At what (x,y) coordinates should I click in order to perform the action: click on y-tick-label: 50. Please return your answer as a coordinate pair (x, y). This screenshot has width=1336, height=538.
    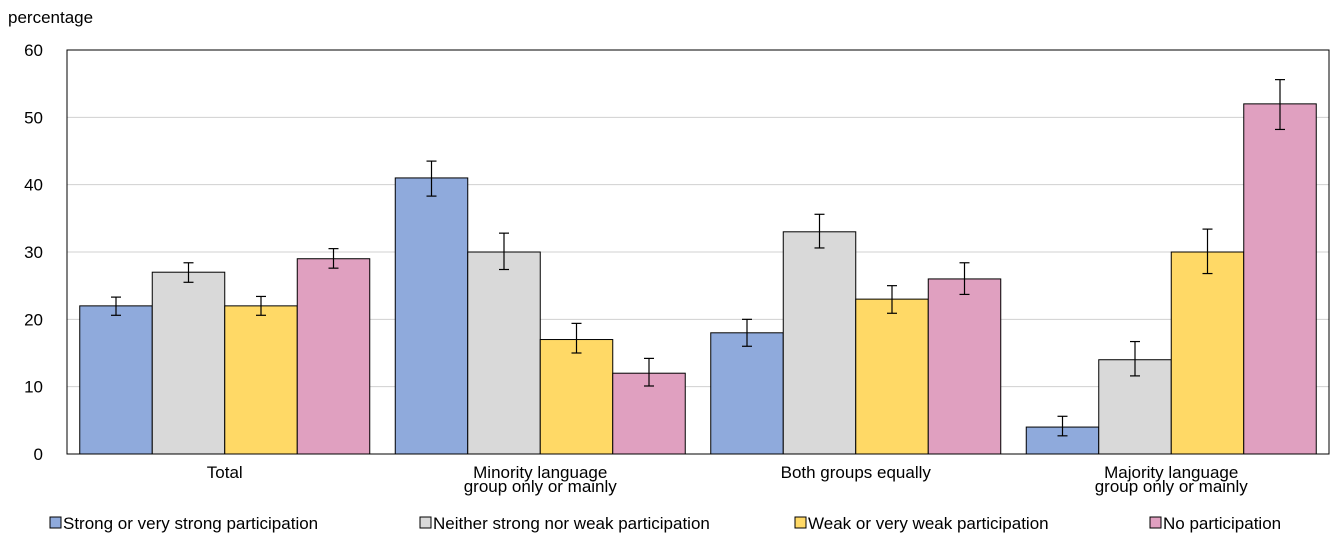
    Looking at the image, I should click on (33, 117).